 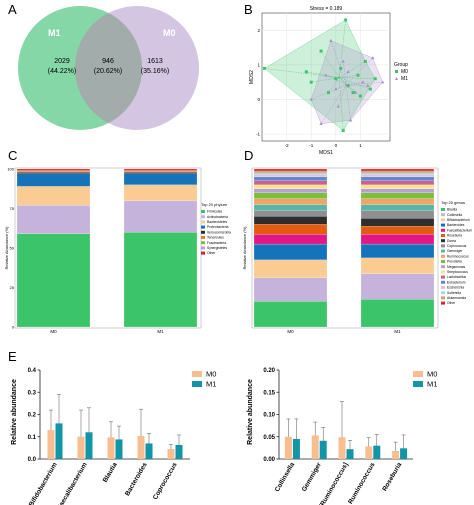 I want to click on bar-right-y-tick-label: 0.00, so click(x=269, y=460).